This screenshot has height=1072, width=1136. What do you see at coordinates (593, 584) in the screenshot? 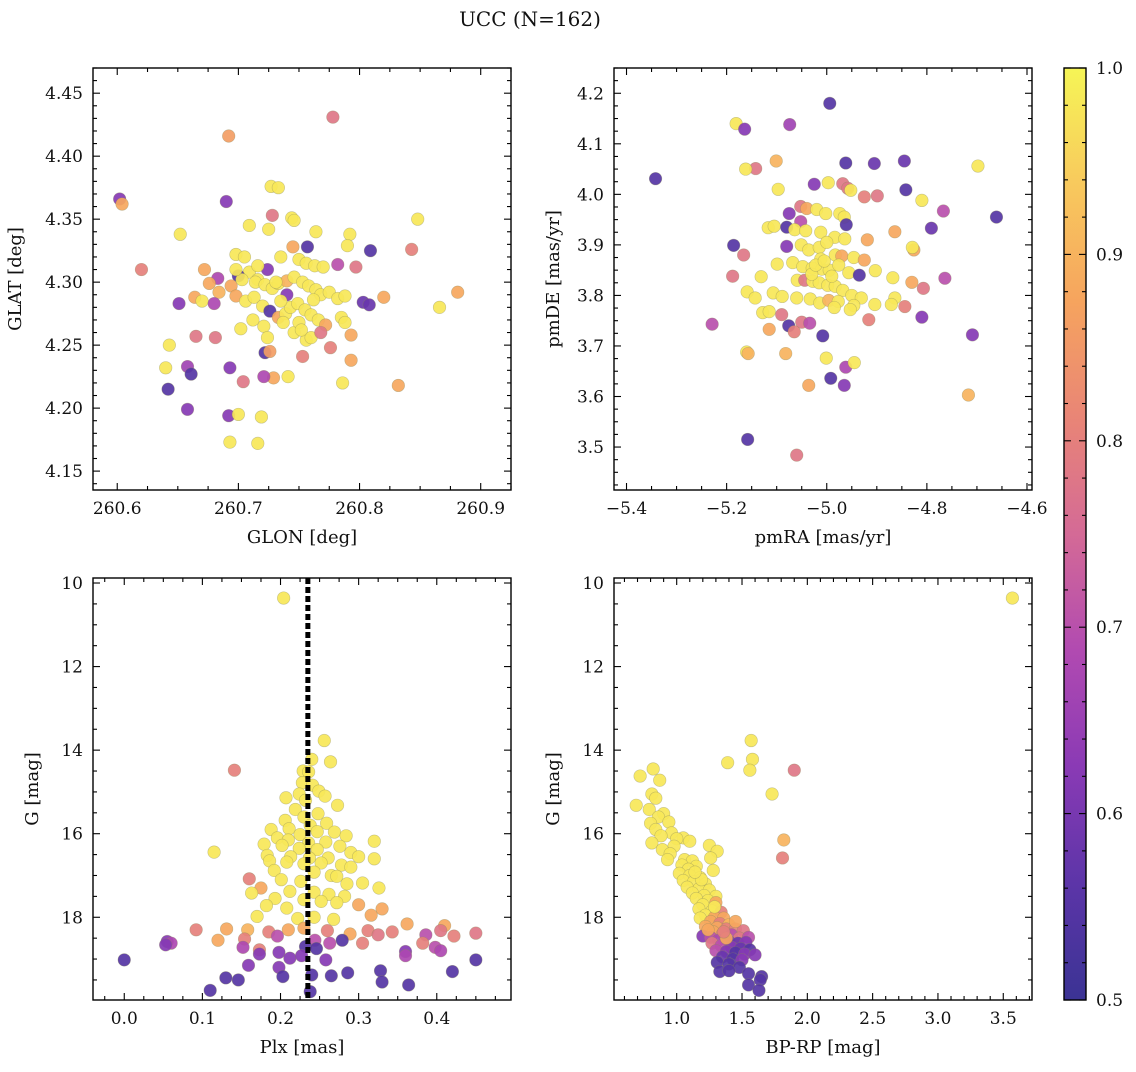
I see `y-tick-label: 10` at bounding box center [593, 584].